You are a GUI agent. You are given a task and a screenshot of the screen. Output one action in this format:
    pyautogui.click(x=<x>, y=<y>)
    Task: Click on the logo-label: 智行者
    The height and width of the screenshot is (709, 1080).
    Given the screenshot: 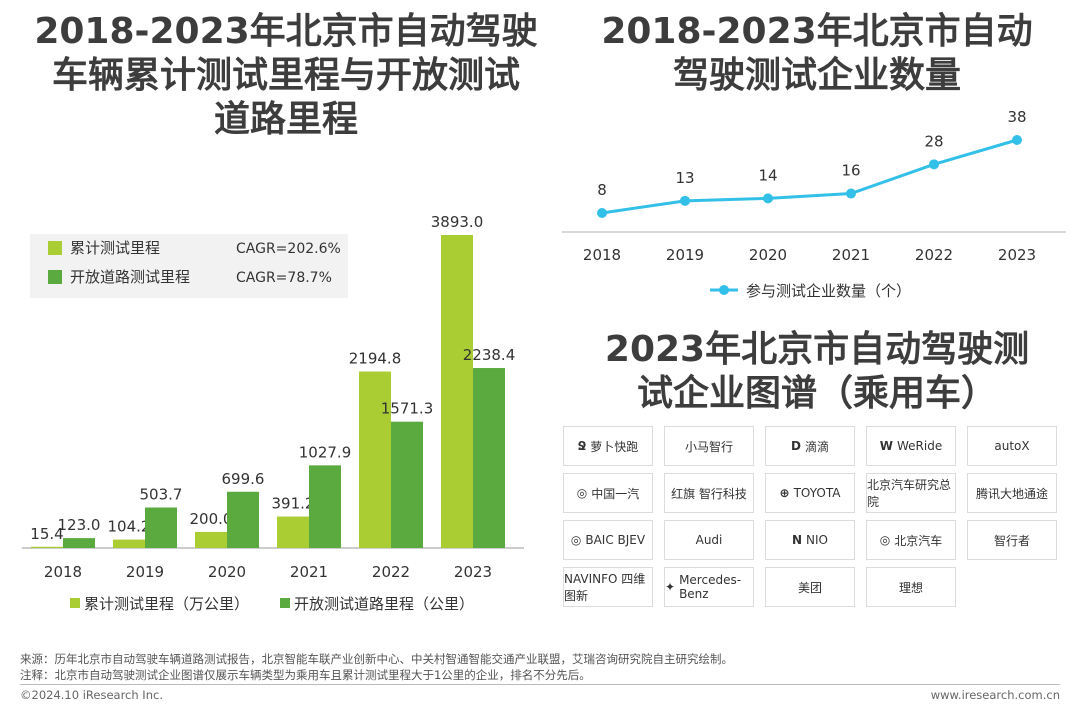 What is the action you would take?
    pyautogui.click(x=1011, y=540)
    